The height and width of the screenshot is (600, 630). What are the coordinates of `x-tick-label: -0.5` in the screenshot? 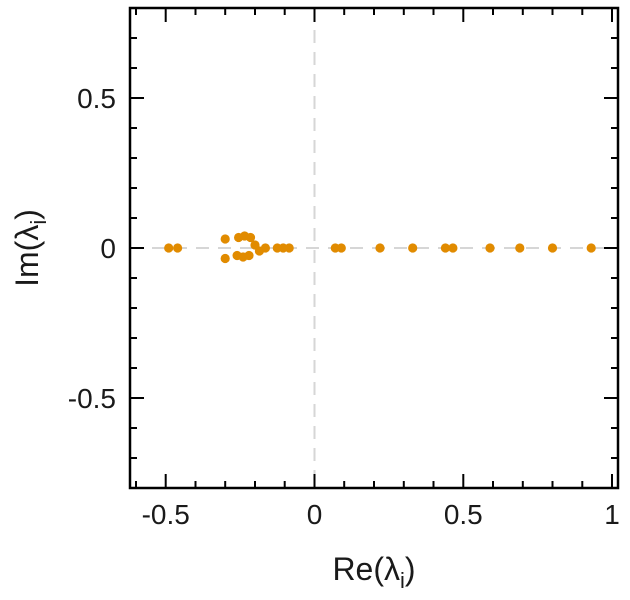 It's located at (166, 514).